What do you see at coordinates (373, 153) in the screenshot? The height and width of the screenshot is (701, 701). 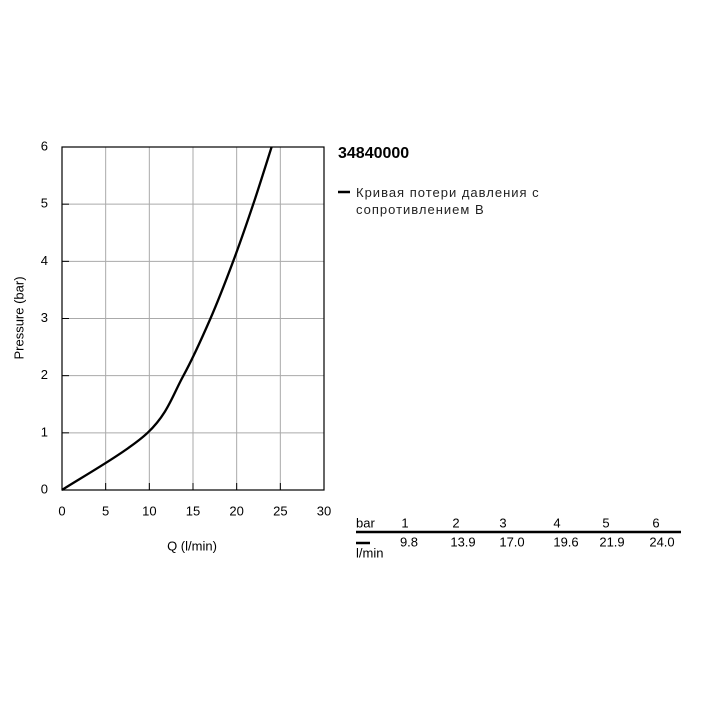 I see `chart-title: 34840000` at bounding box center [373, 153].